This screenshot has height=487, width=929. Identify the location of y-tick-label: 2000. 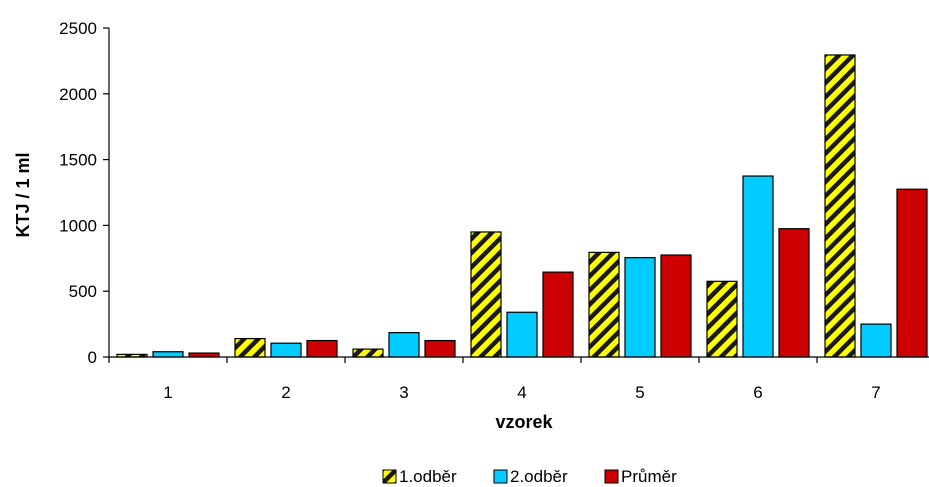
(78, 94).